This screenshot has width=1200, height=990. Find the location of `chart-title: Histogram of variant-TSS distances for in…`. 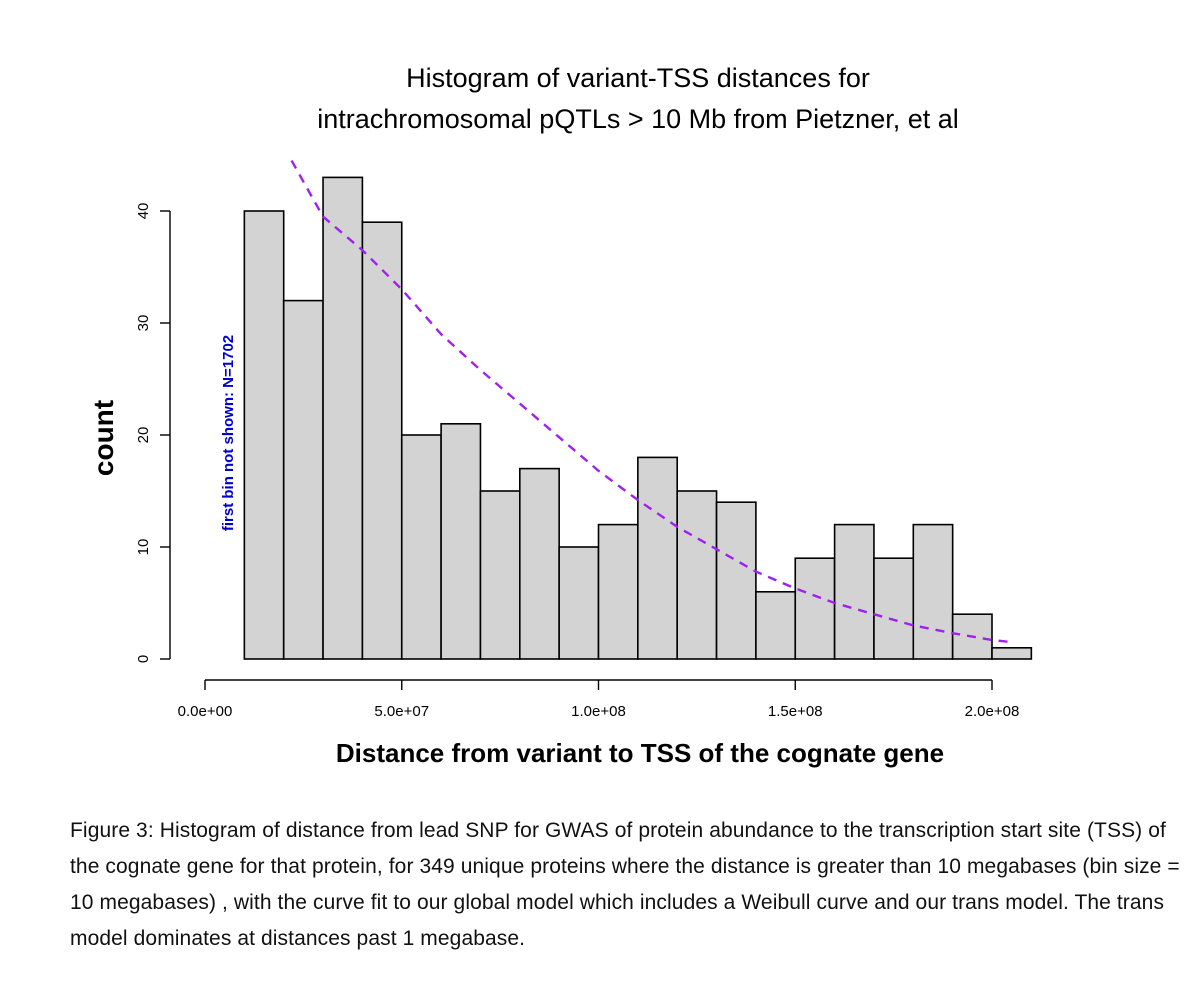

chart-title: Histogram of variant-TSS distances for in… is located at coordinates (638, 98).